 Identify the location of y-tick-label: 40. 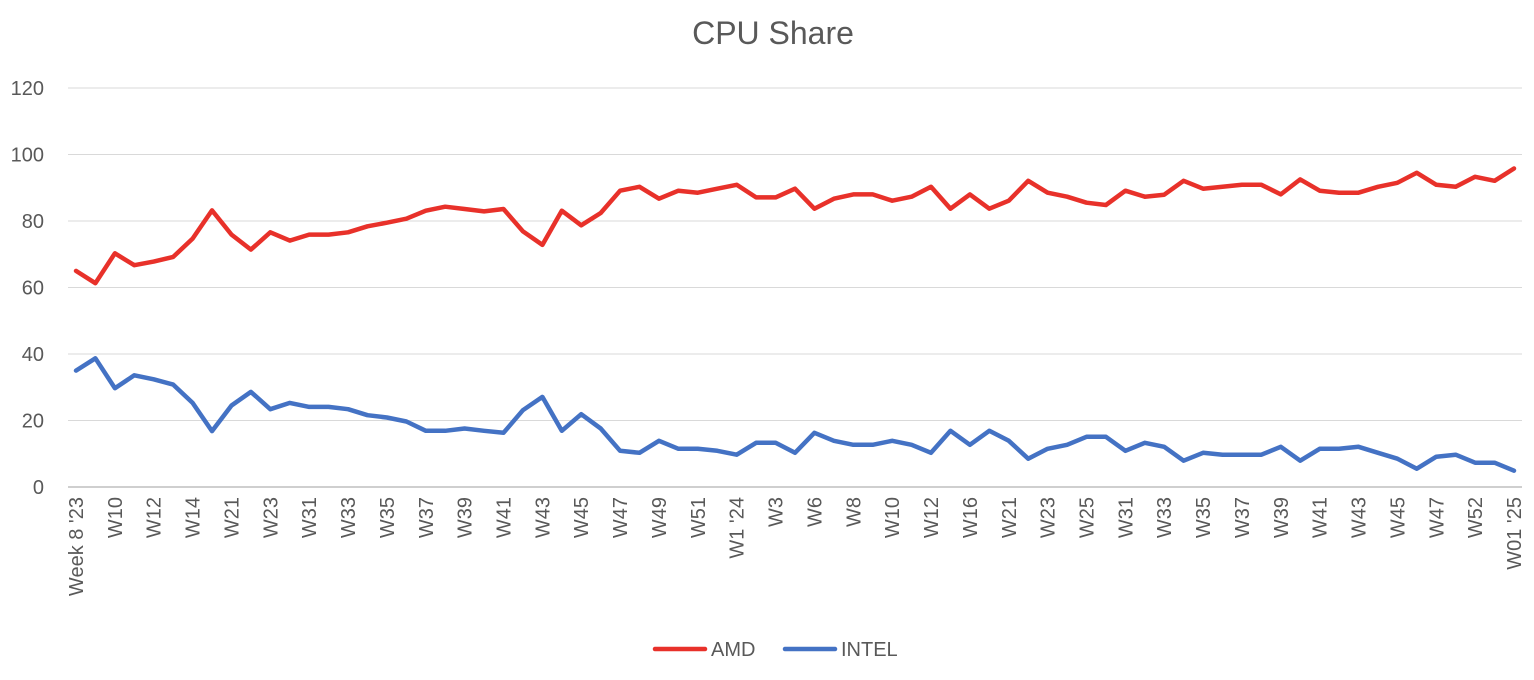
(33, 355).